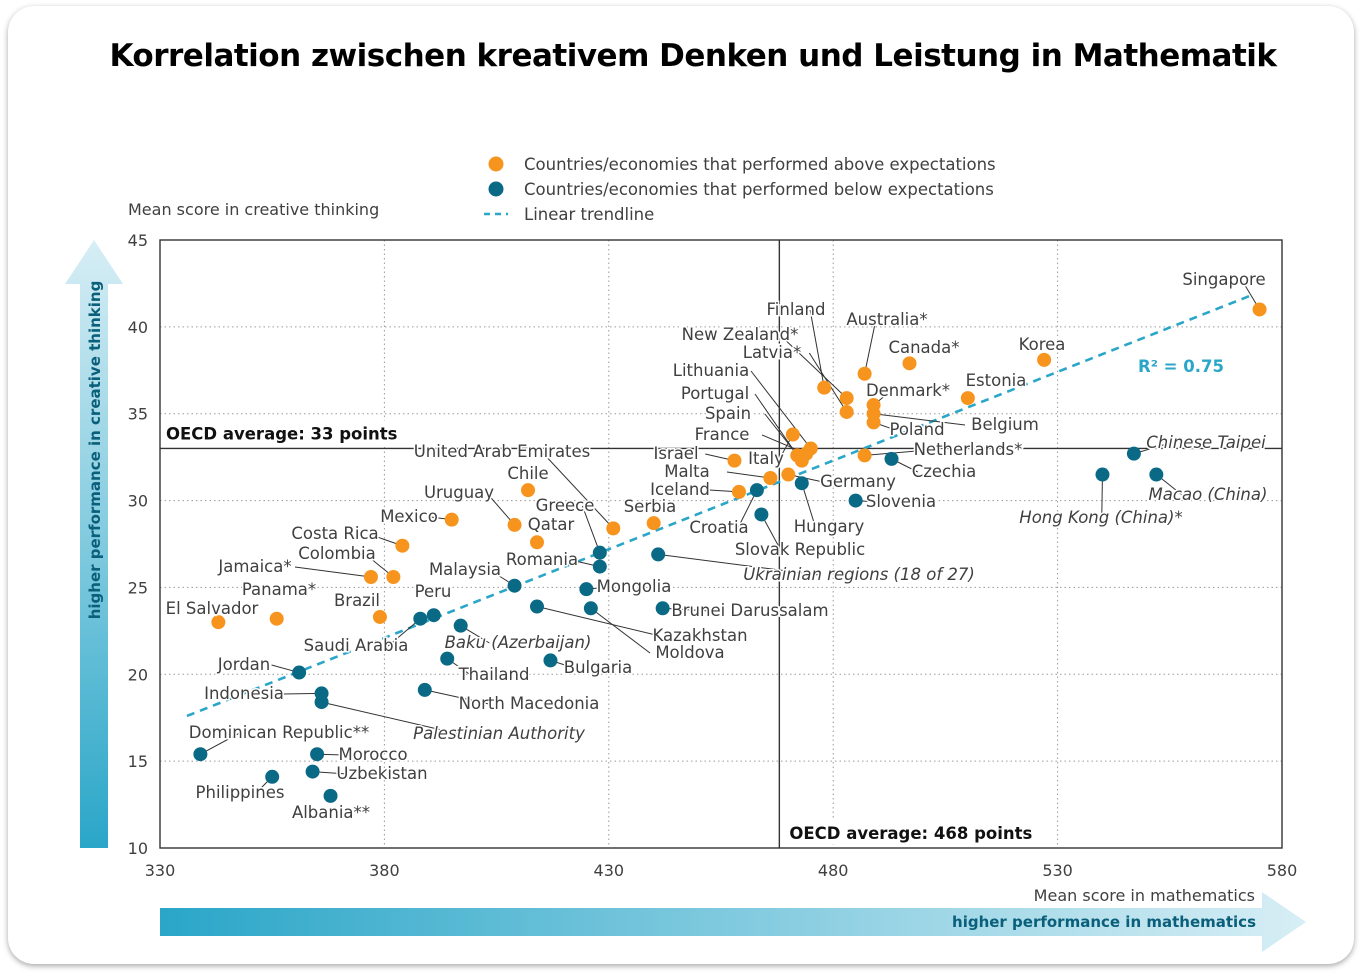  I want to click on oecd-avg-x-label-bg, so click(913, 832).